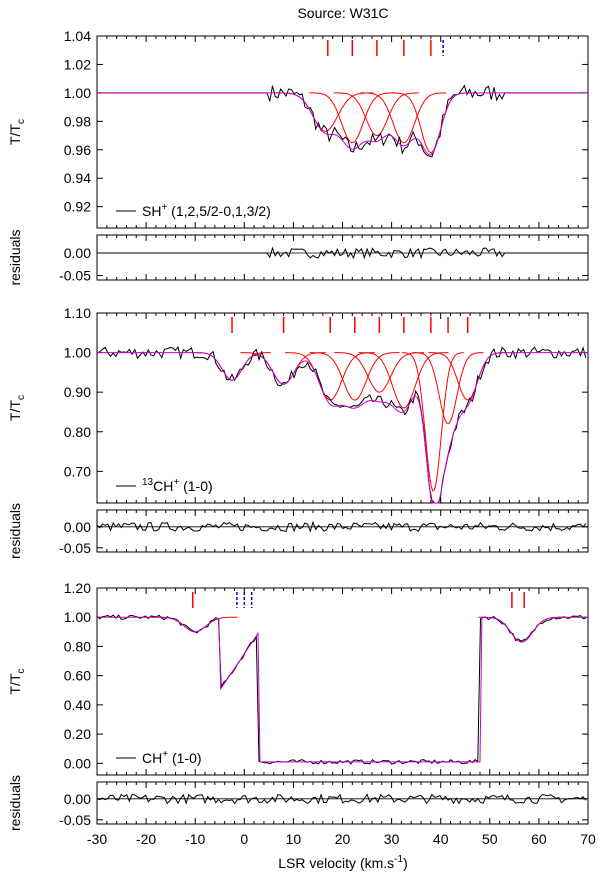  Describe the element at coordinates (77, 588) in the screenshot. I see `y-tick-label: 1.20` at that location.